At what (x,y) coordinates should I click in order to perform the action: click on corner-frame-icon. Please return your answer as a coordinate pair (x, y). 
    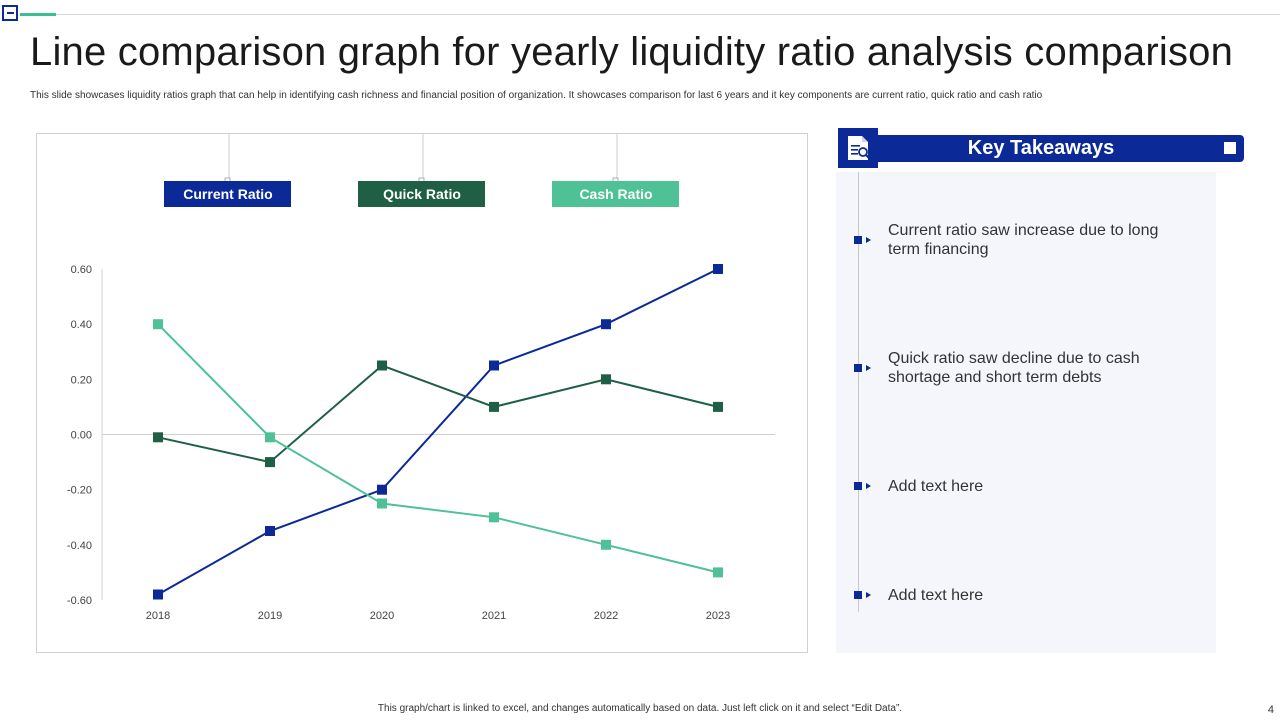
    Looking at the image, I should click on (10, 13).